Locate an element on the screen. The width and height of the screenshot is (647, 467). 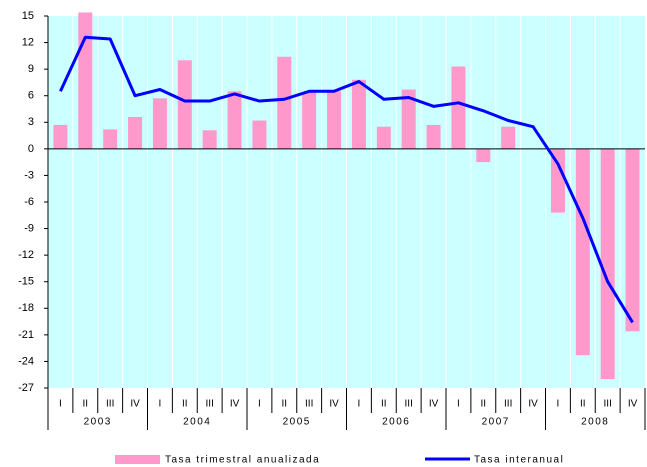
year-label: 2004 is located at coordinates (197, 422).